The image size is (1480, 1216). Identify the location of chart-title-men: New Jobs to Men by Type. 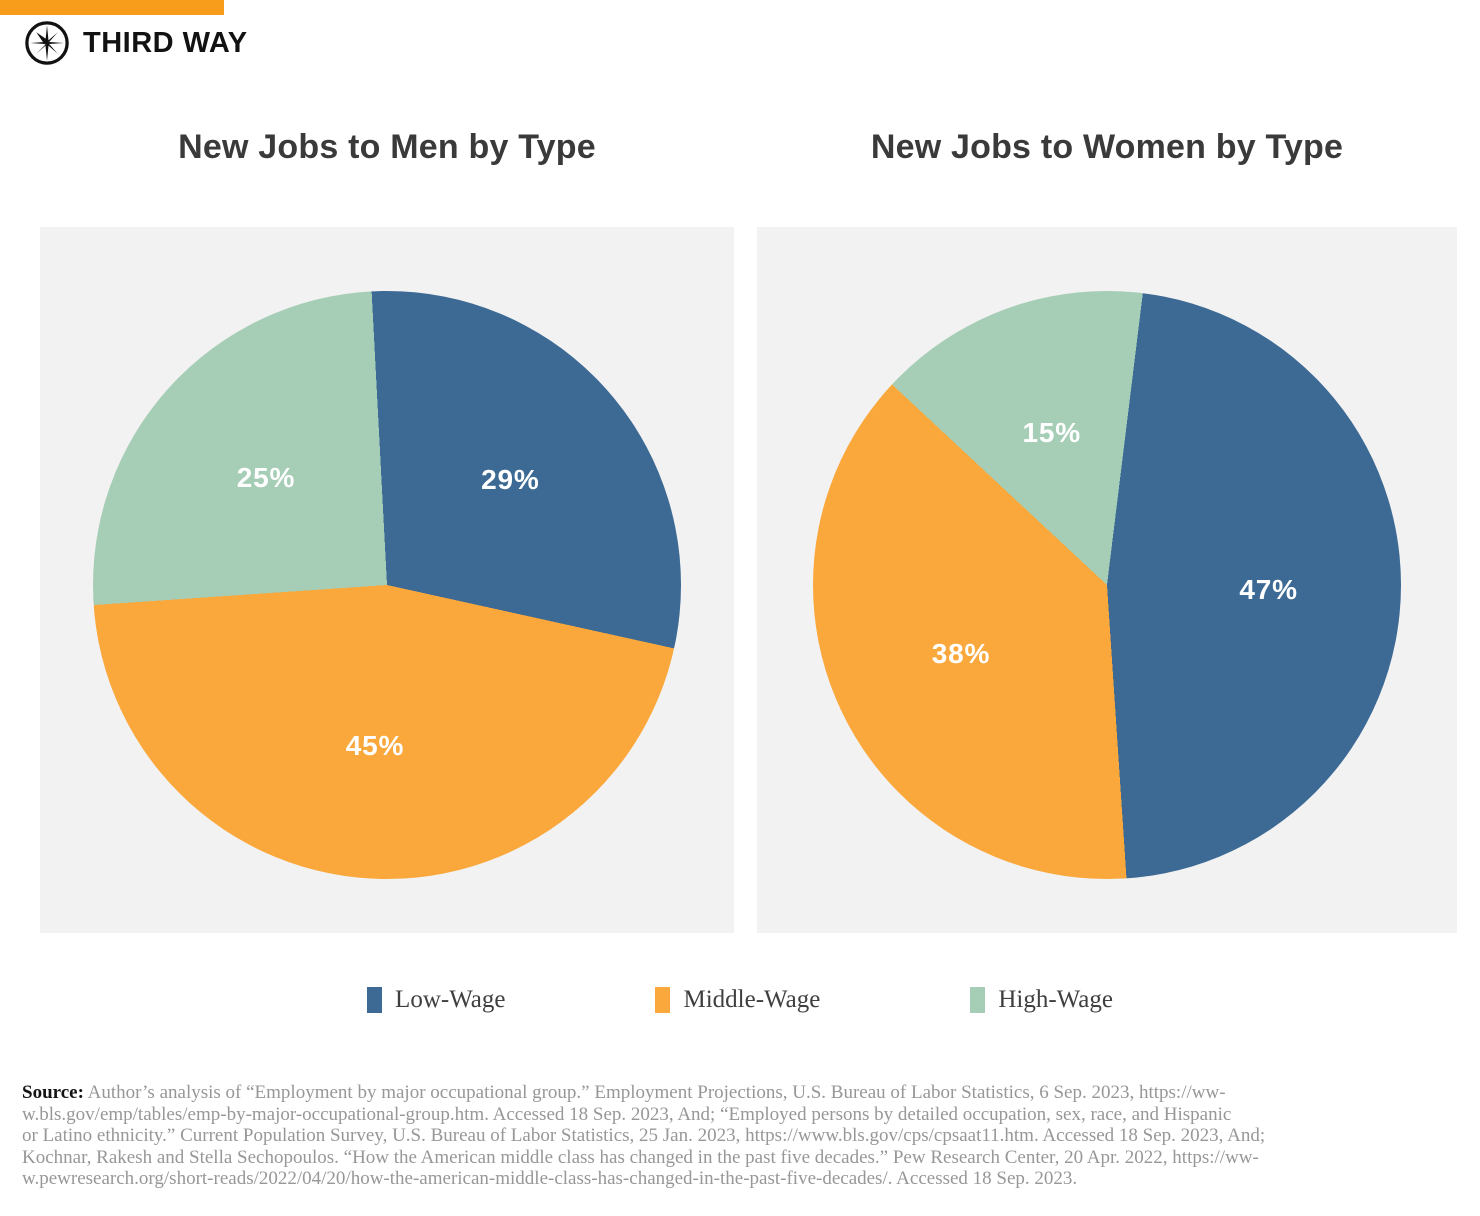
(387, 147).